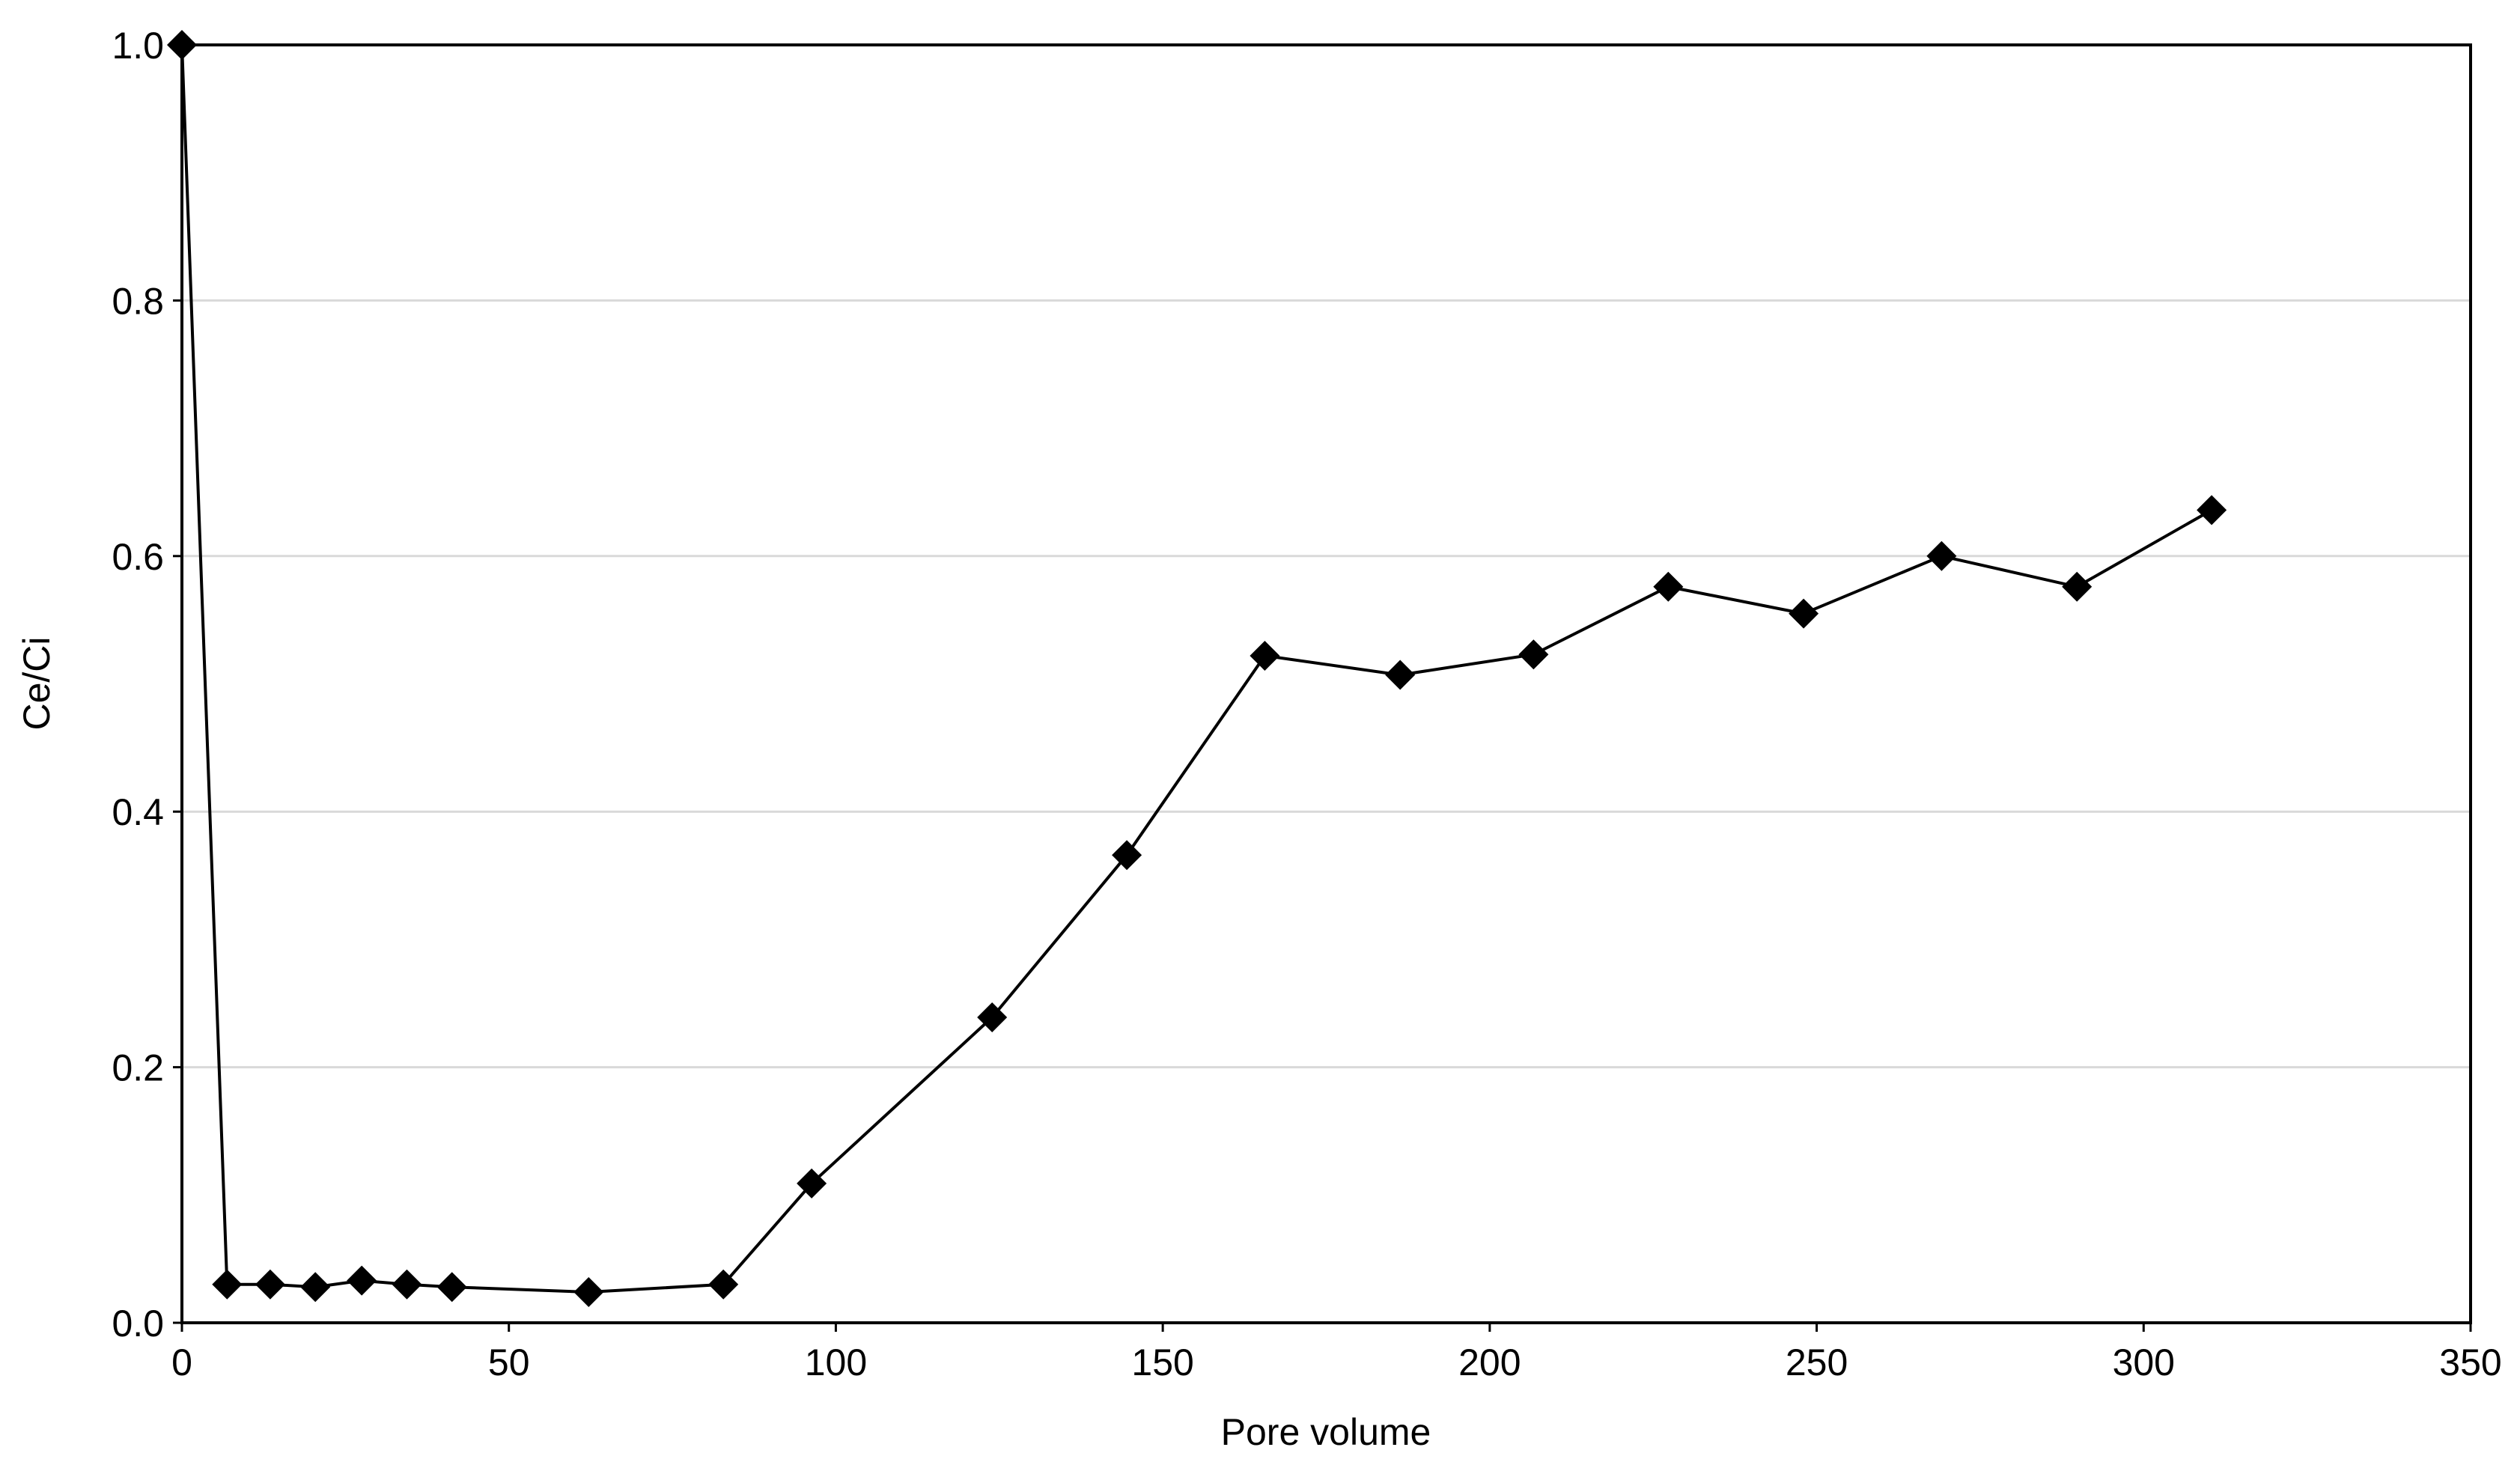 The width and height of the screenshot is (2520, 1474). I want to click on x-tick-label: 50, so click(509, 1362).